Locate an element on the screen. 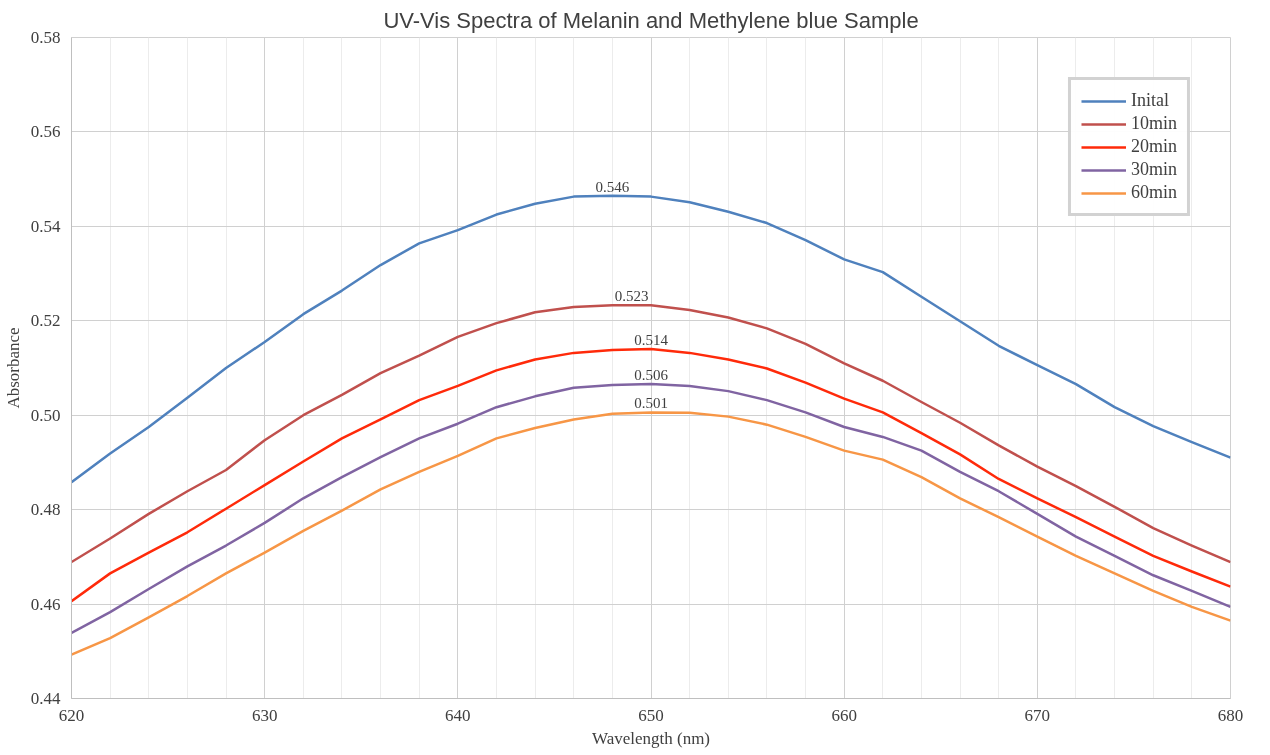  x-tick-label: 660 is located at coordinates (844, 715).